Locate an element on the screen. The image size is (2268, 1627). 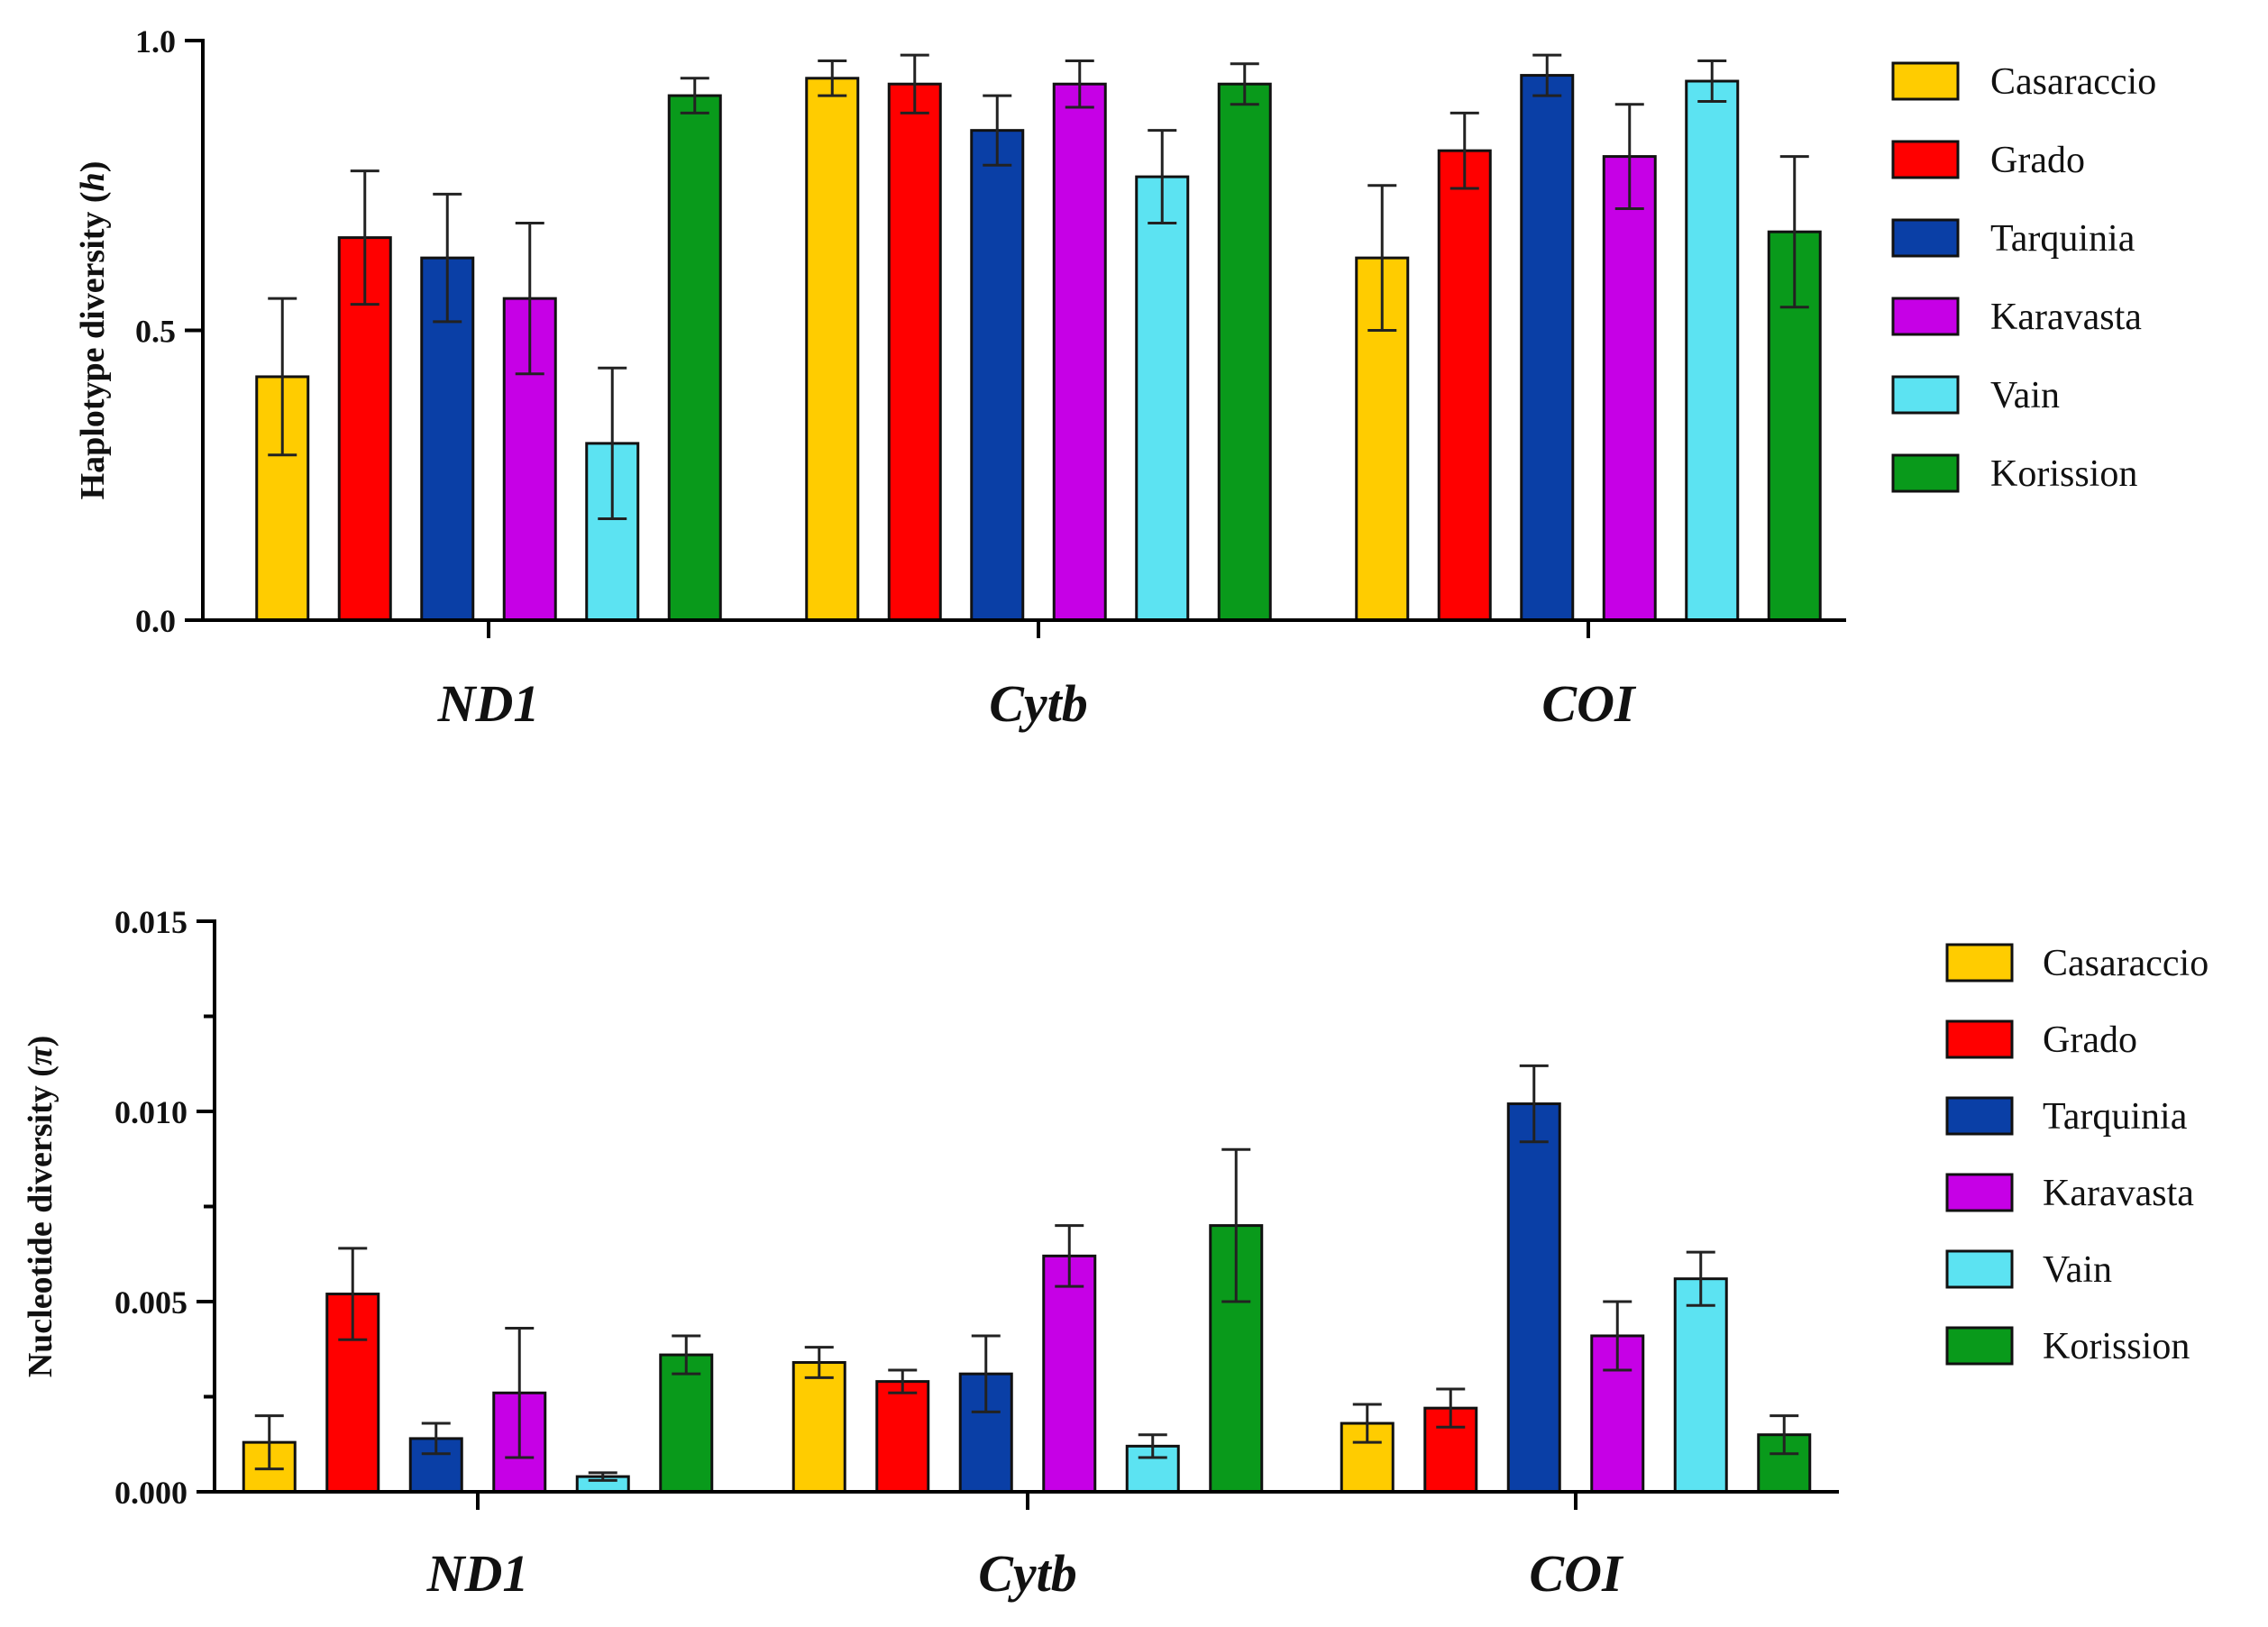
y-axis-title: Nucleotide diversity (π) is located at coordinates (40, 1207).